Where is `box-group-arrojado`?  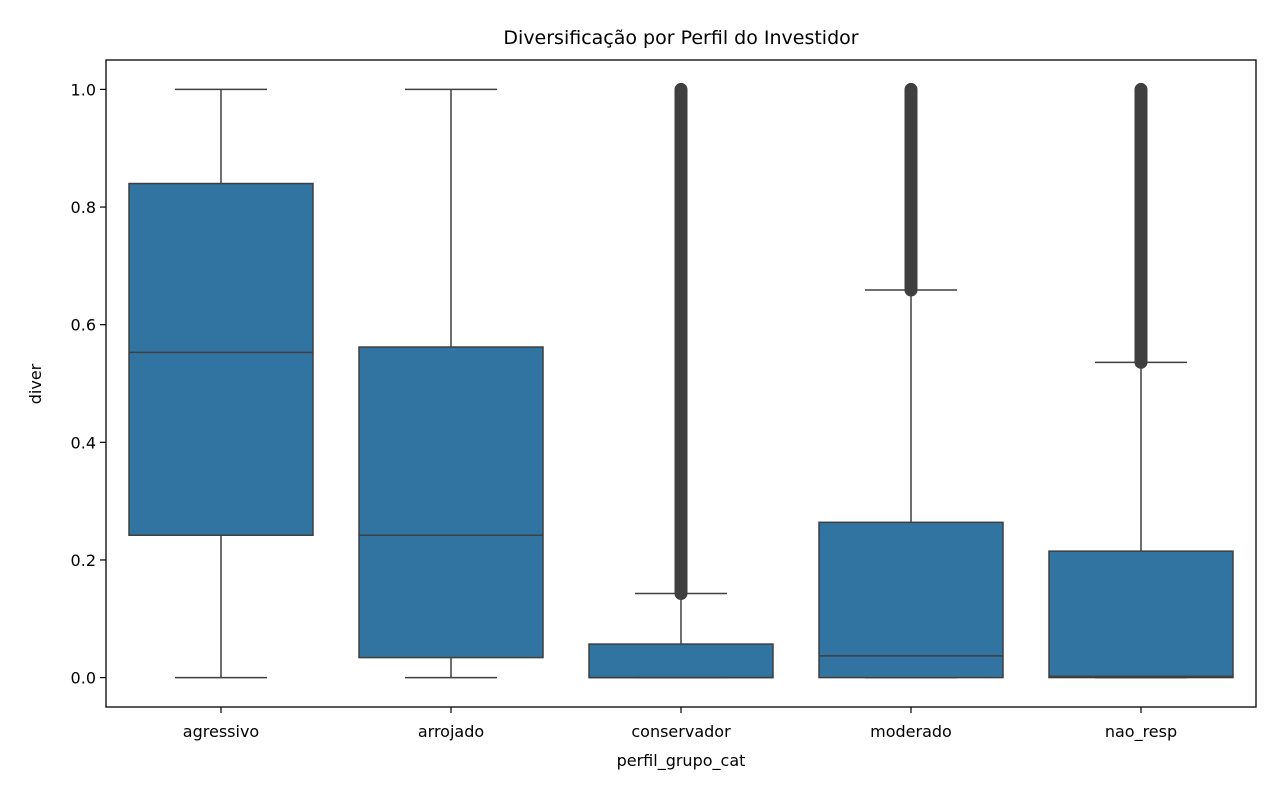
box-group-arrojado is located at coordinates (451, 383).